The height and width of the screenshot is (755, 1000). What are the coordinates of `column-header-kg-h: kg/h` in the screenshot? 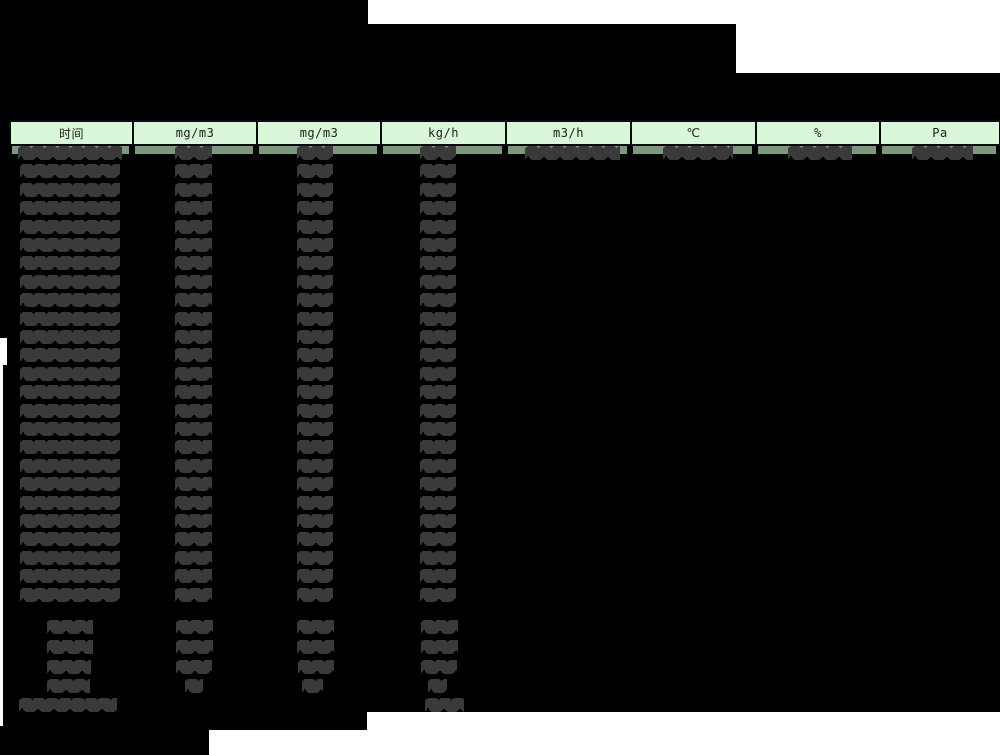 It's located at (443, 133).